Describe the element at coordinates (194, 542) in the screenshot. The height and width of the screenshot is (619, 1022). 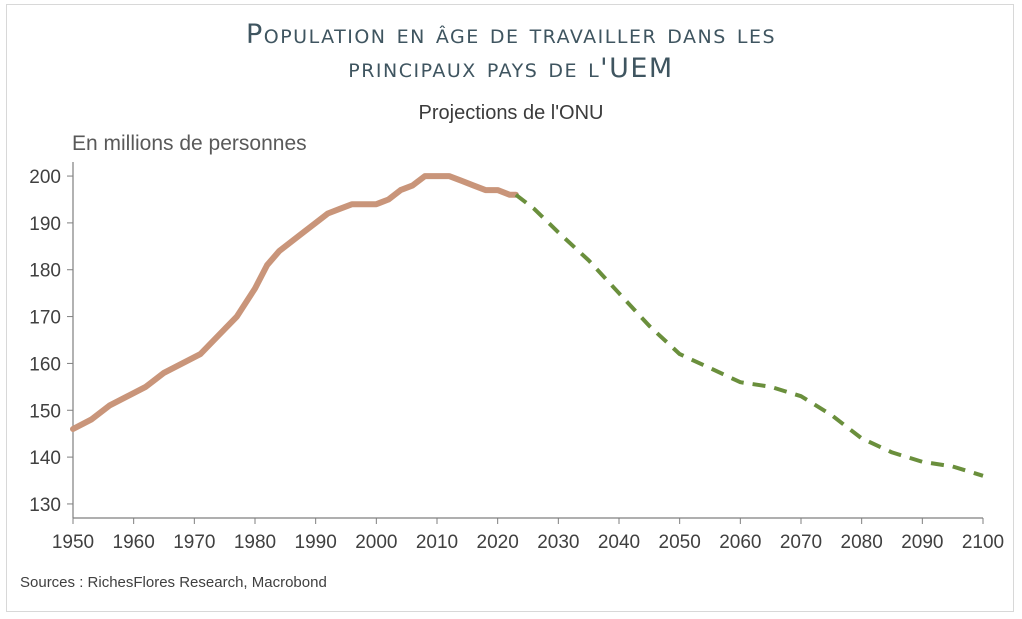
I see `x-tick-label: 1970` at that location.